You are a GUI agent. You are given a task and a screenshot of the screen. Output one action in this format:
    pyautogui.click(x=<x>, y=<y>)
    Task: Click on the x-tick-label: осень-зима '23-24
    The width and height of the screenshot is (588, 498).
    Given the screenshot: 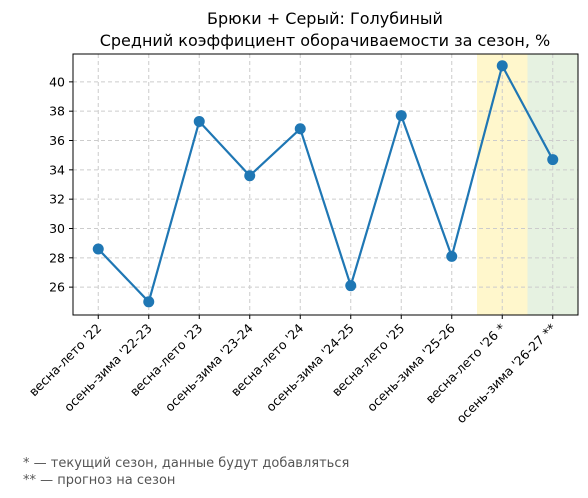 What is the action you would take?
    pyautogui.click(x=209, y=367)
    